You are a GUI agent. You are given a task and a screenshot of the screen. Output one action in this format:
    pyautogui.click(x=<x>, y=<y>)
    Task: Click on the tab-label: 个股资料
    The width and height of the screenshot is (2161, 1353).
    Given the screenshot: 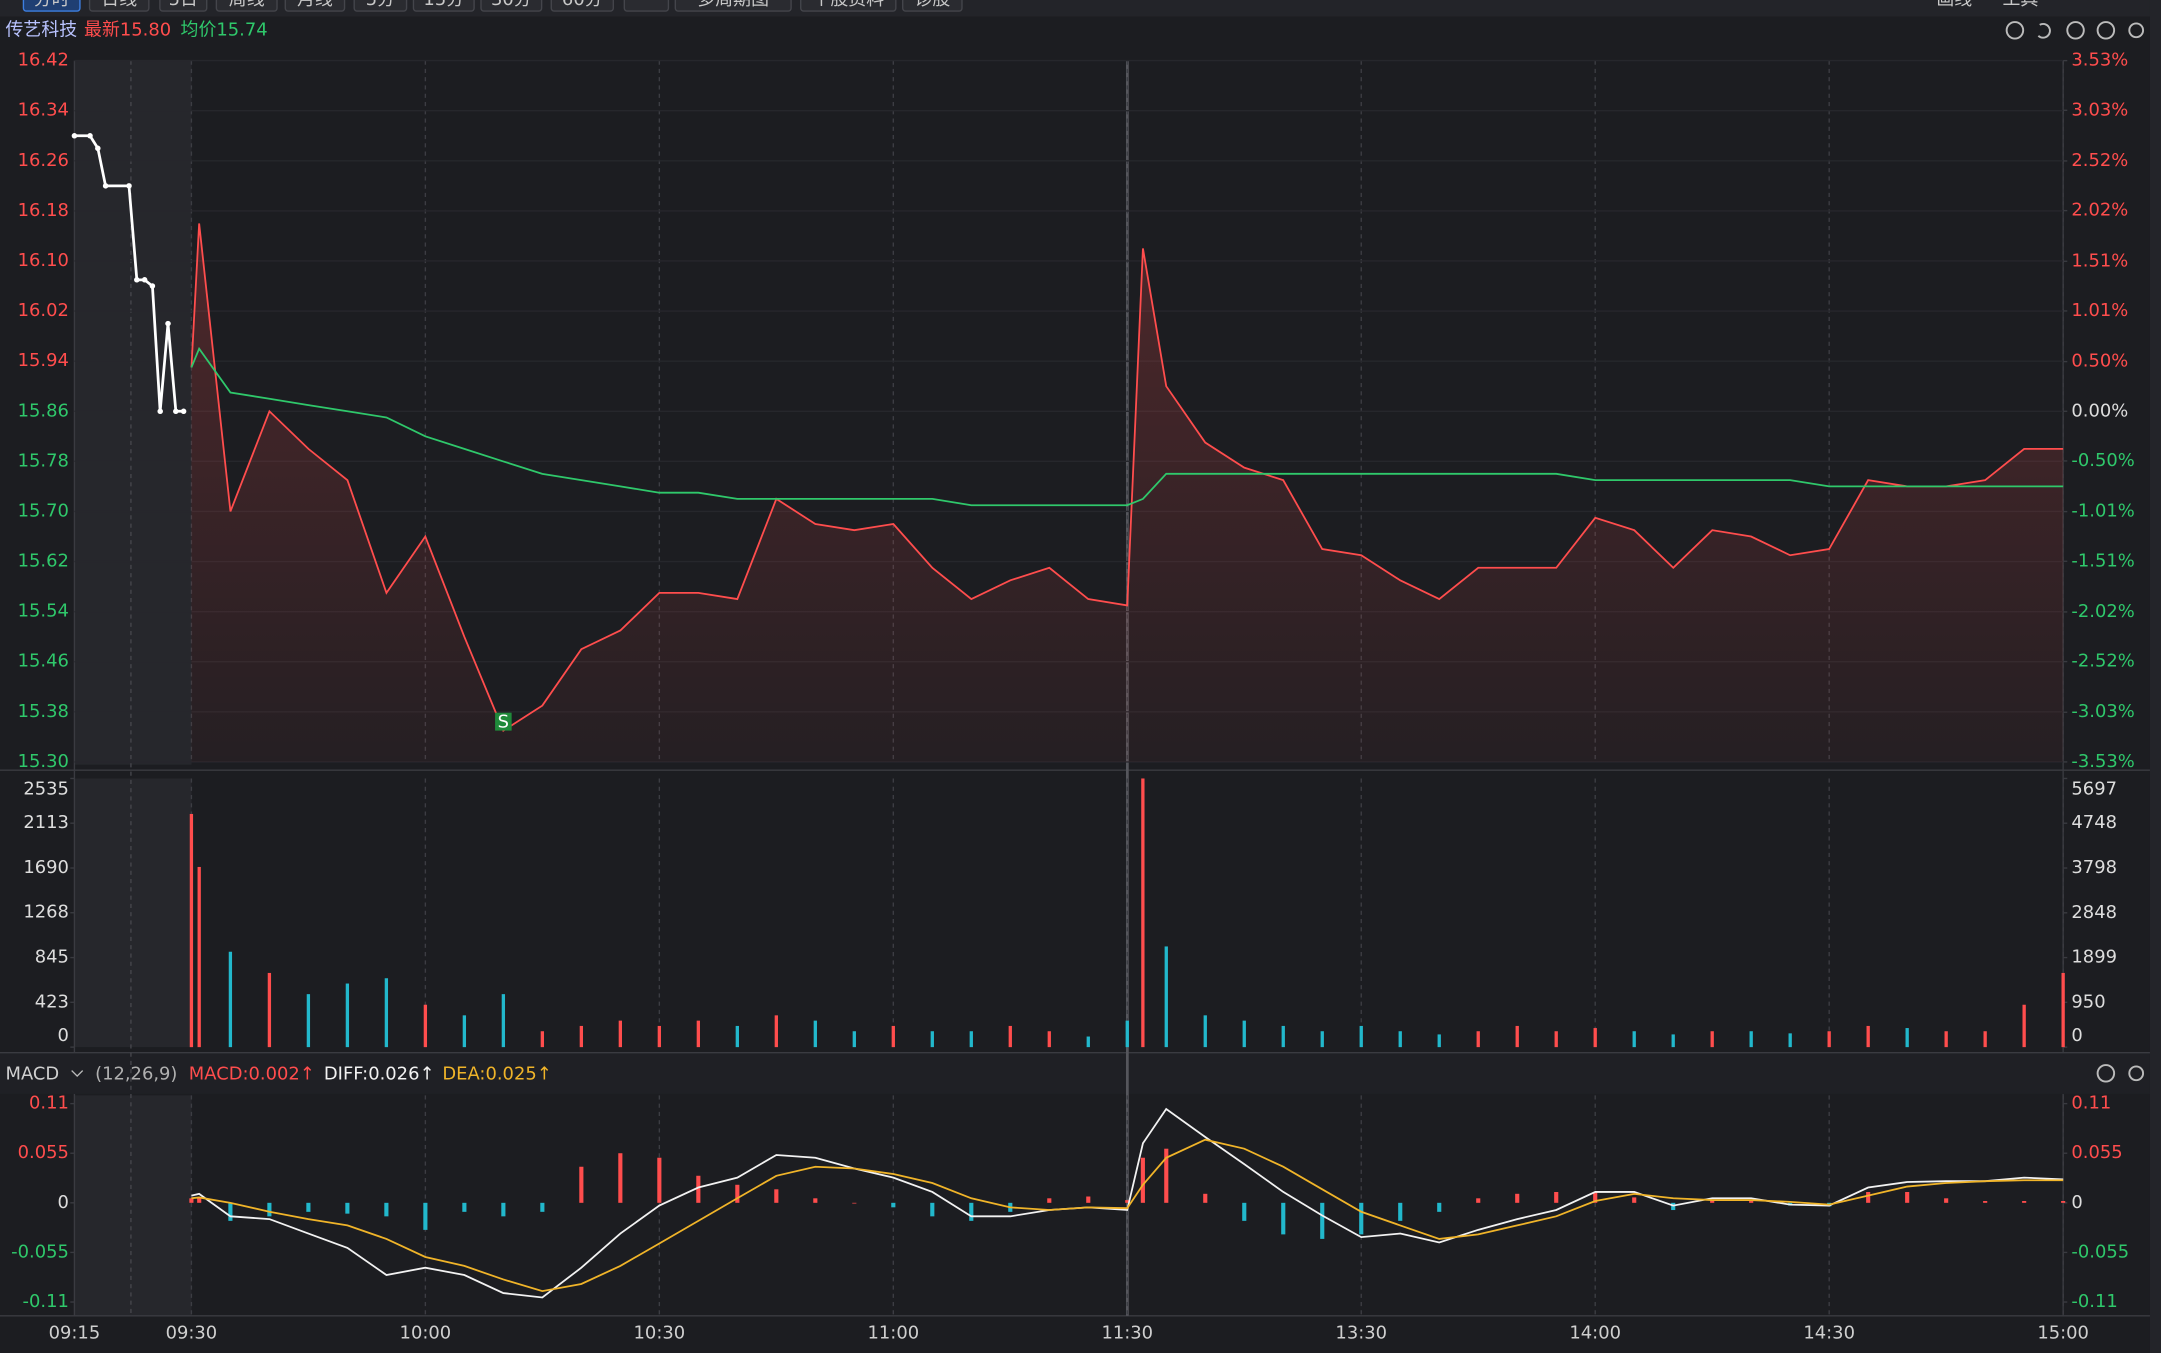 What is the action you would take?
    pyautogui.click(x=848, y=5)
    